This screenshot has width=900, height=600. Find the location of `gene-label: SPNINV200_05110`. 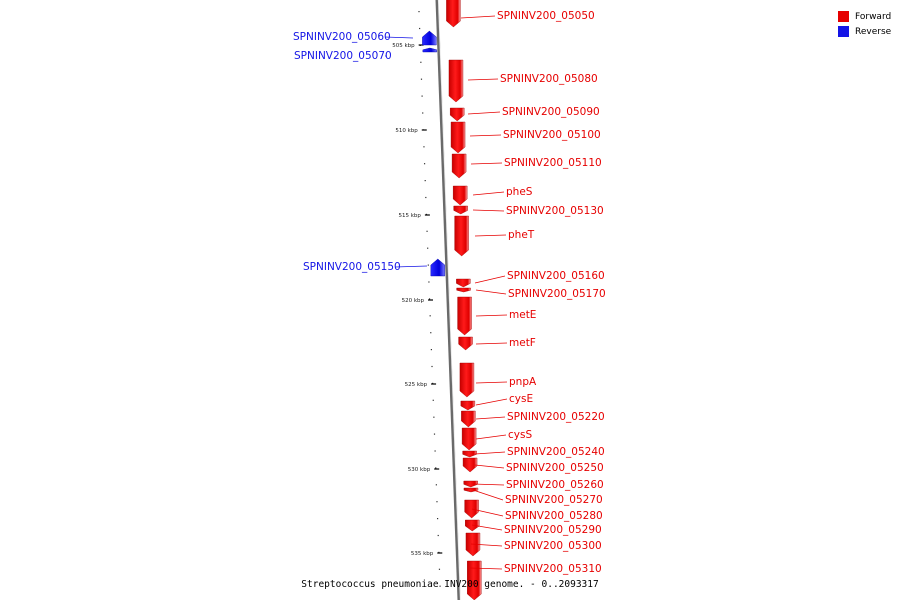

gene-label: SPNINV200_05110 is located at coordinates (553, 163).